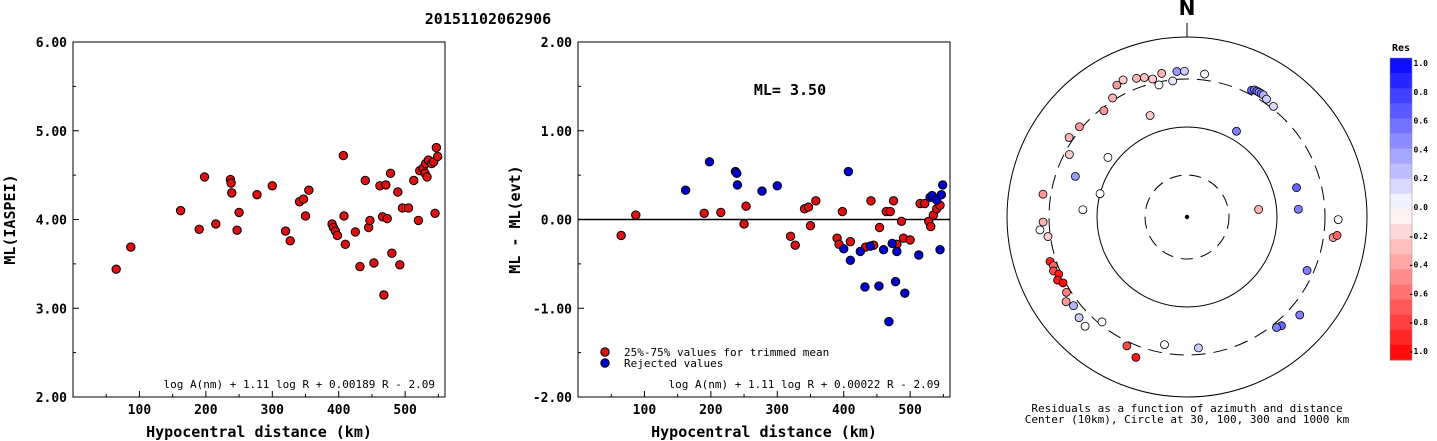 Image resolution: width=1437 pixels, height=441 pixels. Describe the element at coordinates (1418, 236) in the screenshot. I see `colorbar-tick-label: -0.2` at that location.